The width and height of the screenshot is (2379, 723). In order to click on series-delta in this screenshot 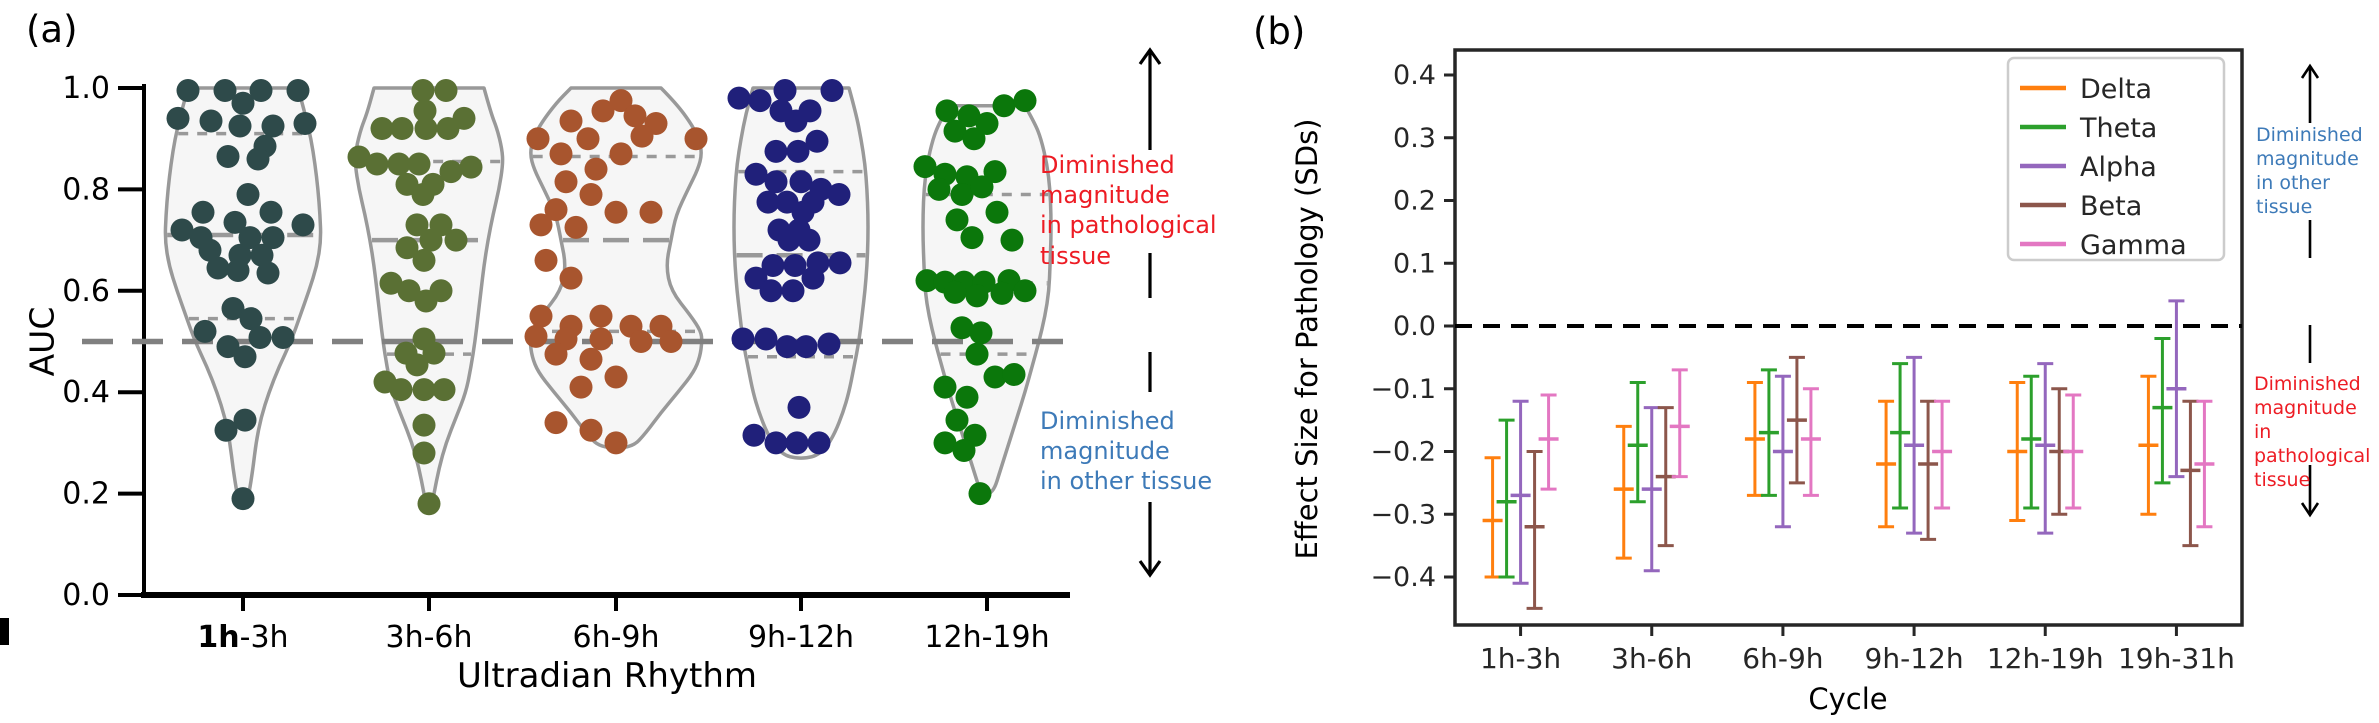, I will do `click(1820, 476)`.